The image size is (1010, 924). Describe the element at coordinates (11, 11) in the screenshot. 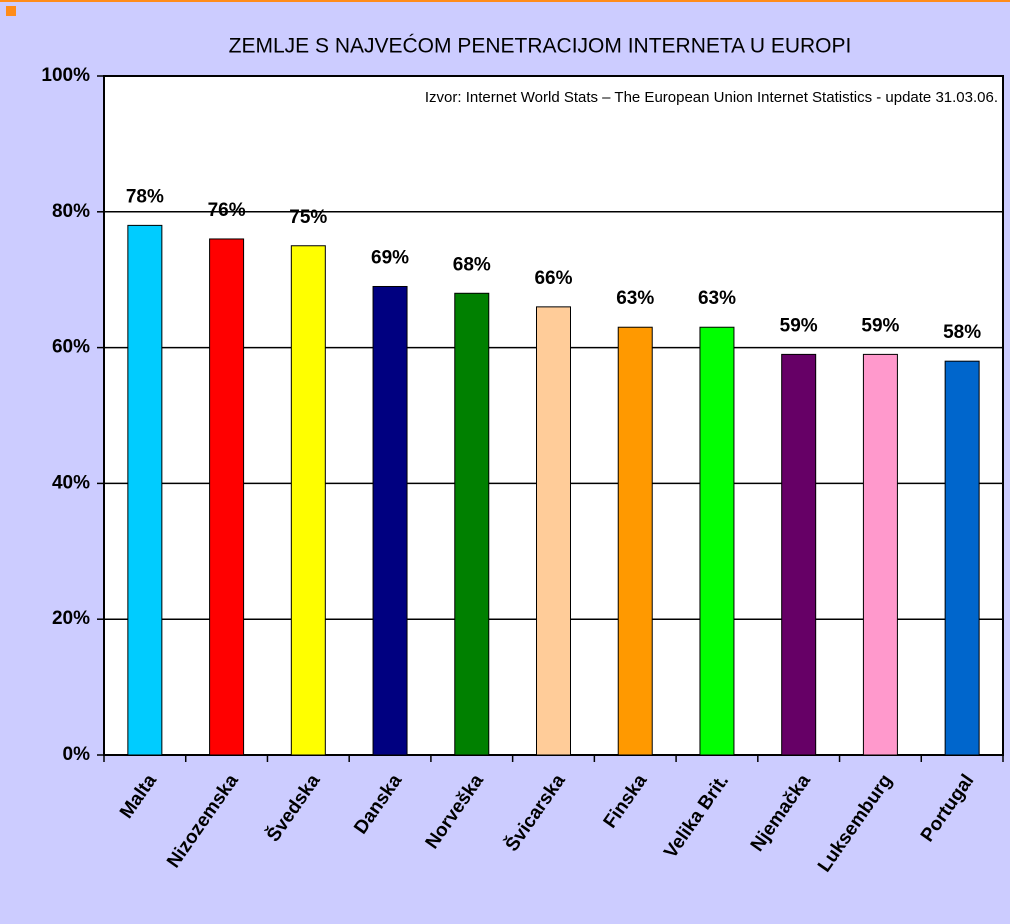

I see `corner-marker` at that location.